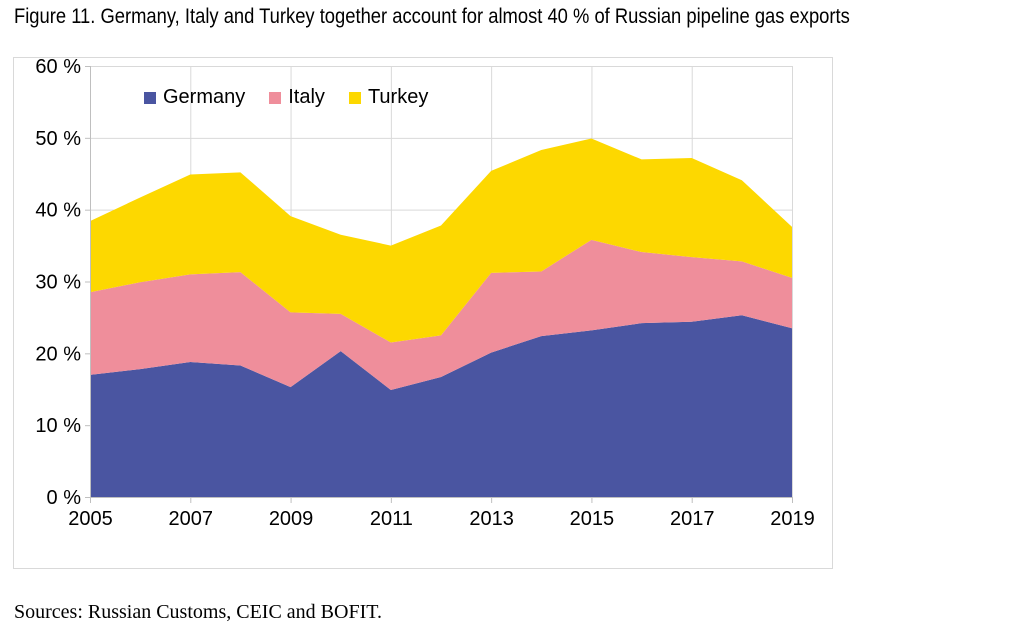 The image size is (1024, 643). Describe the element at coordinates (692, 519) in the screenshot. I see `x-tick-label: 2017` at that location.